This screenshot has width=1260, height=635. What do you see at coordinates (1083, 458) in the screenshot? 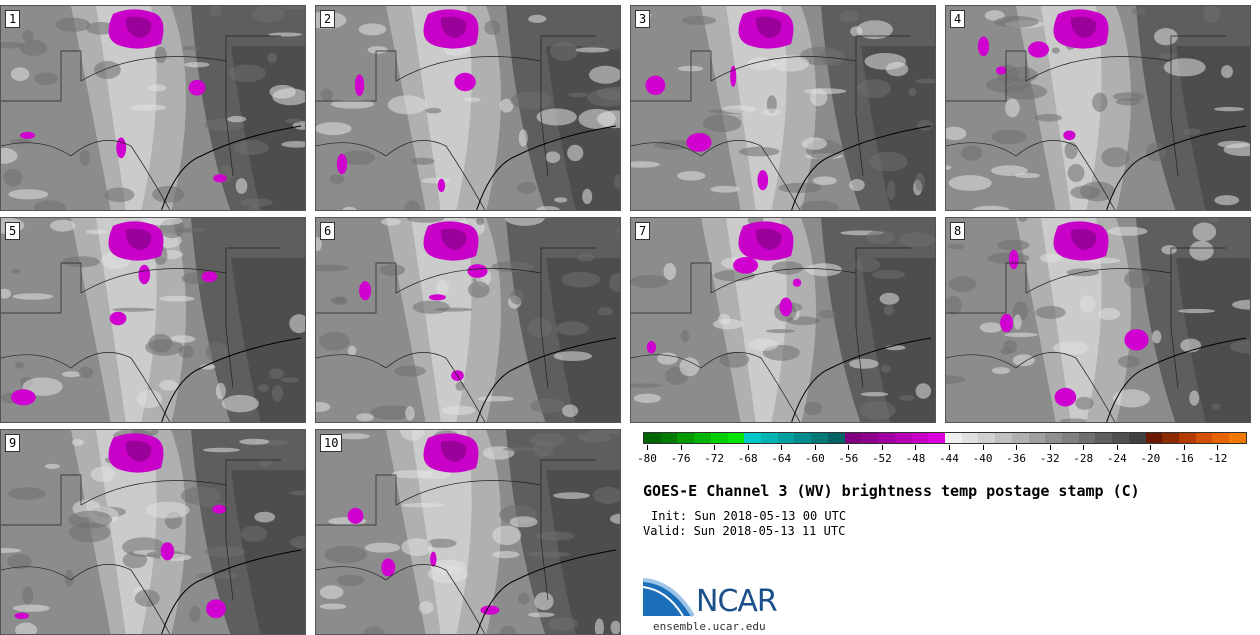
I see `colorbar-tick-label: -28` at bounding box center [1083, 458].